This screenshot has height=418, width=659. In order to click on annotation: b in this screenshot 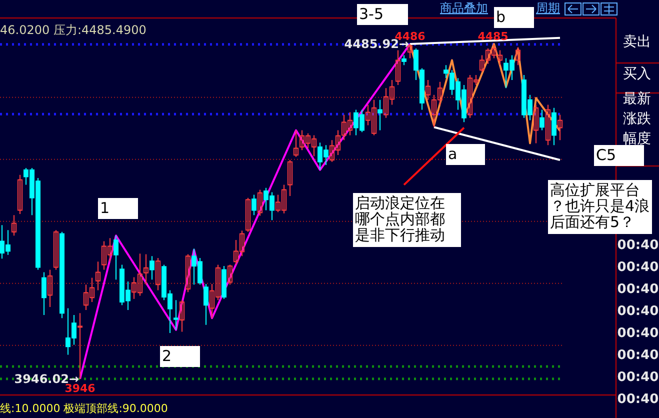, I will do `click(501, 17)`.